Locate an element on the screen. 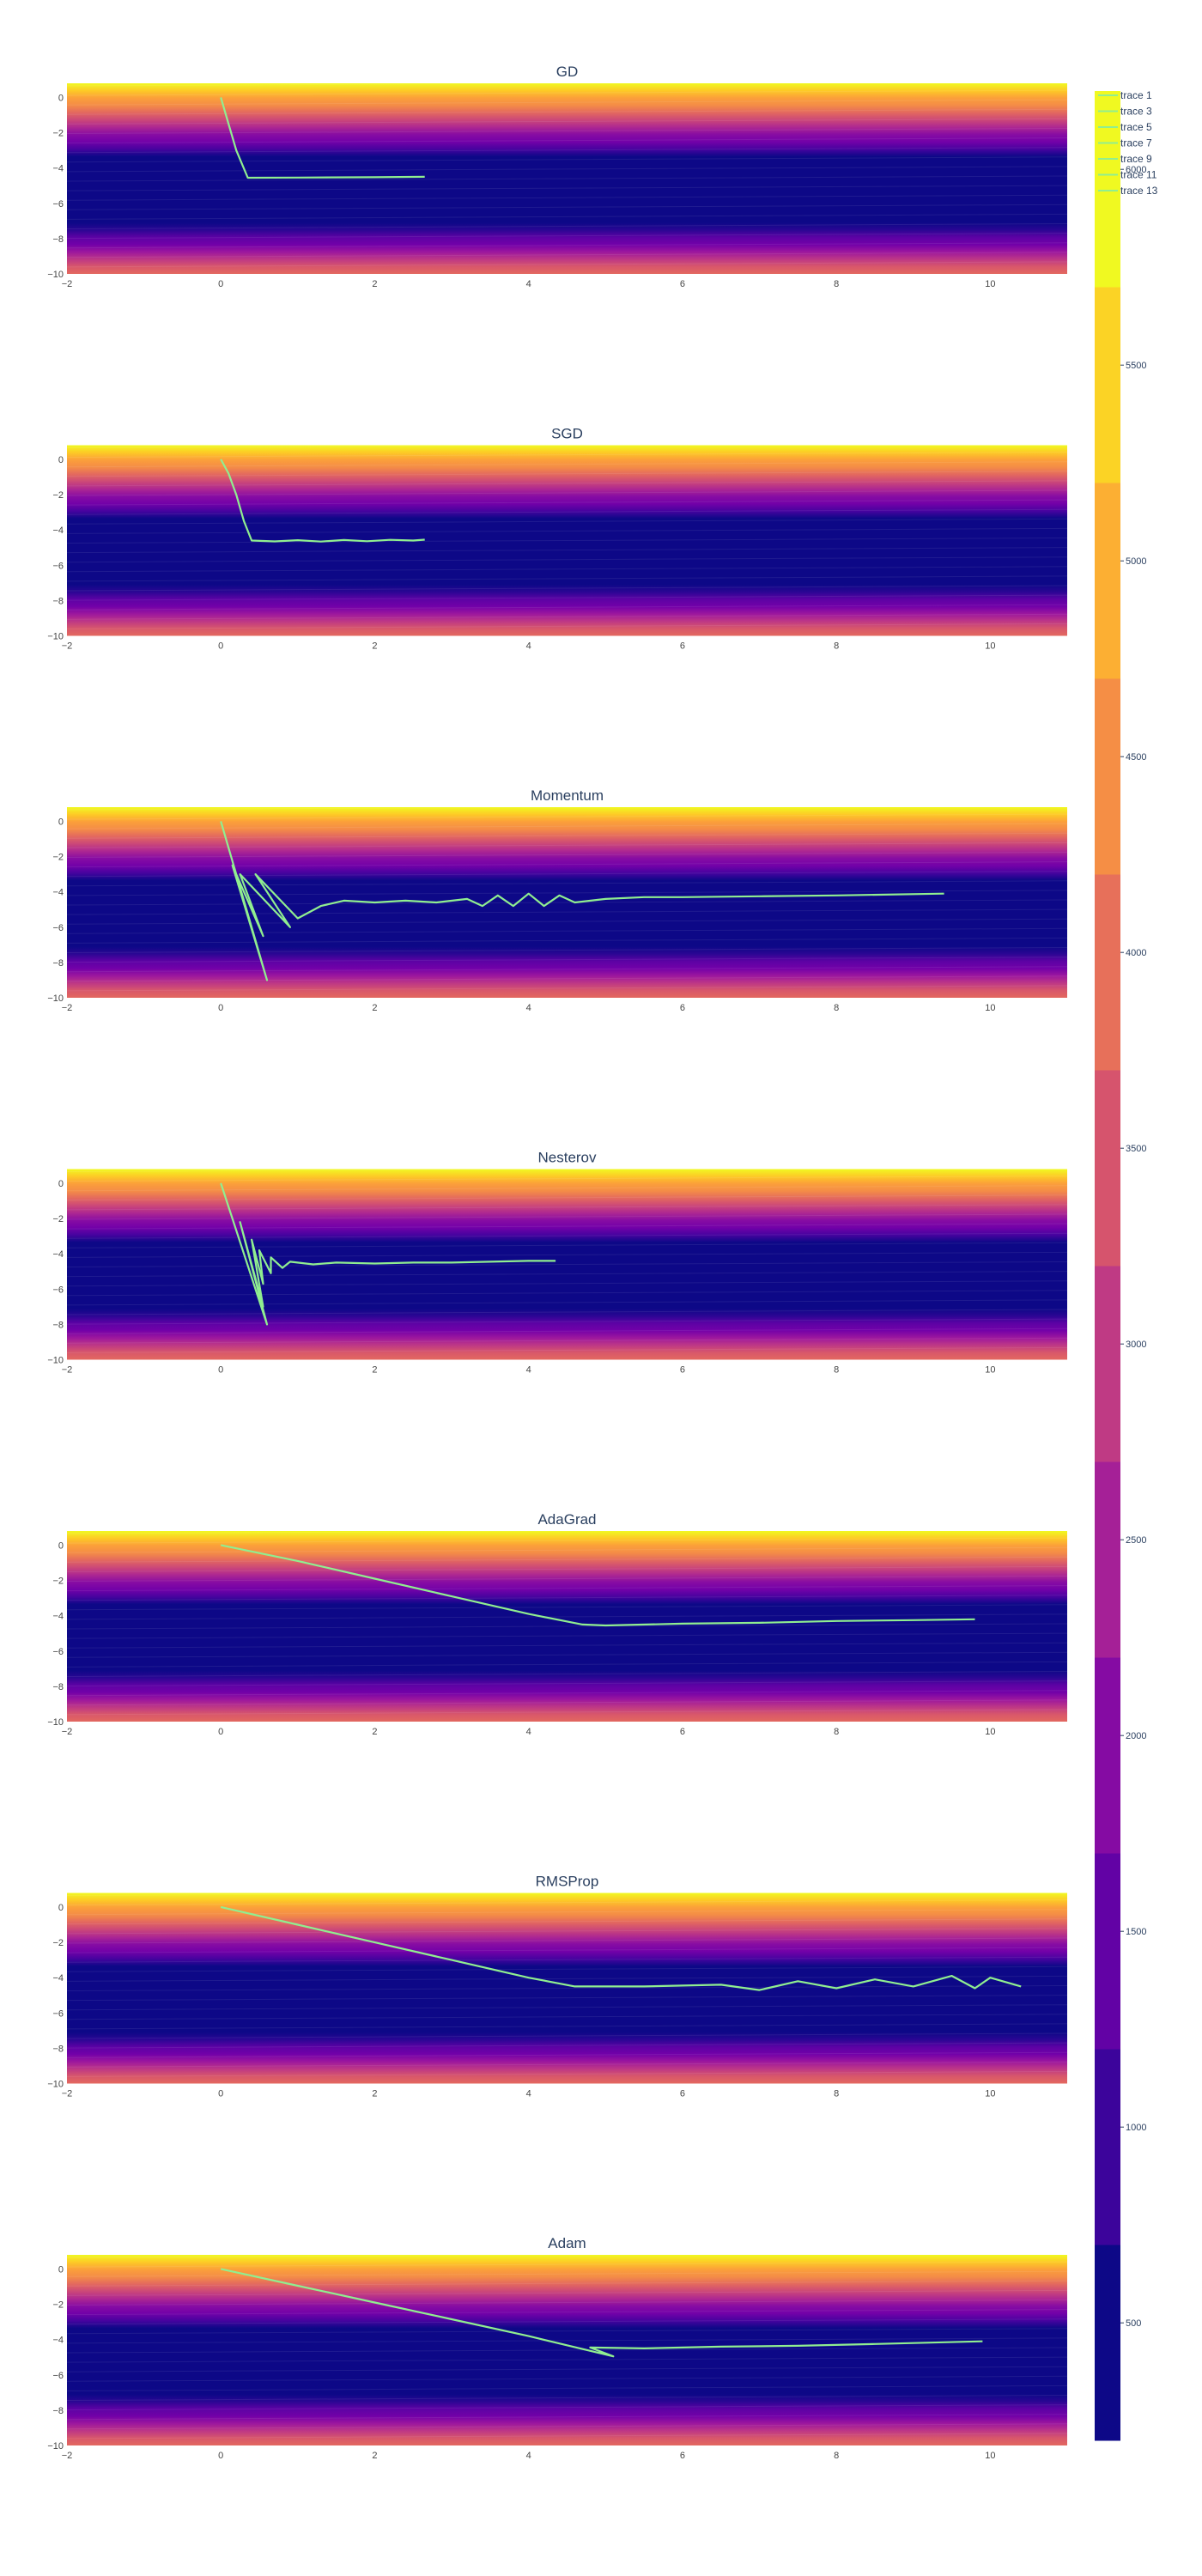 Image resolution: width=1202 pixels, height=2576 pixels. legend-label: trace 3 is located at coordinates (1136, 112).